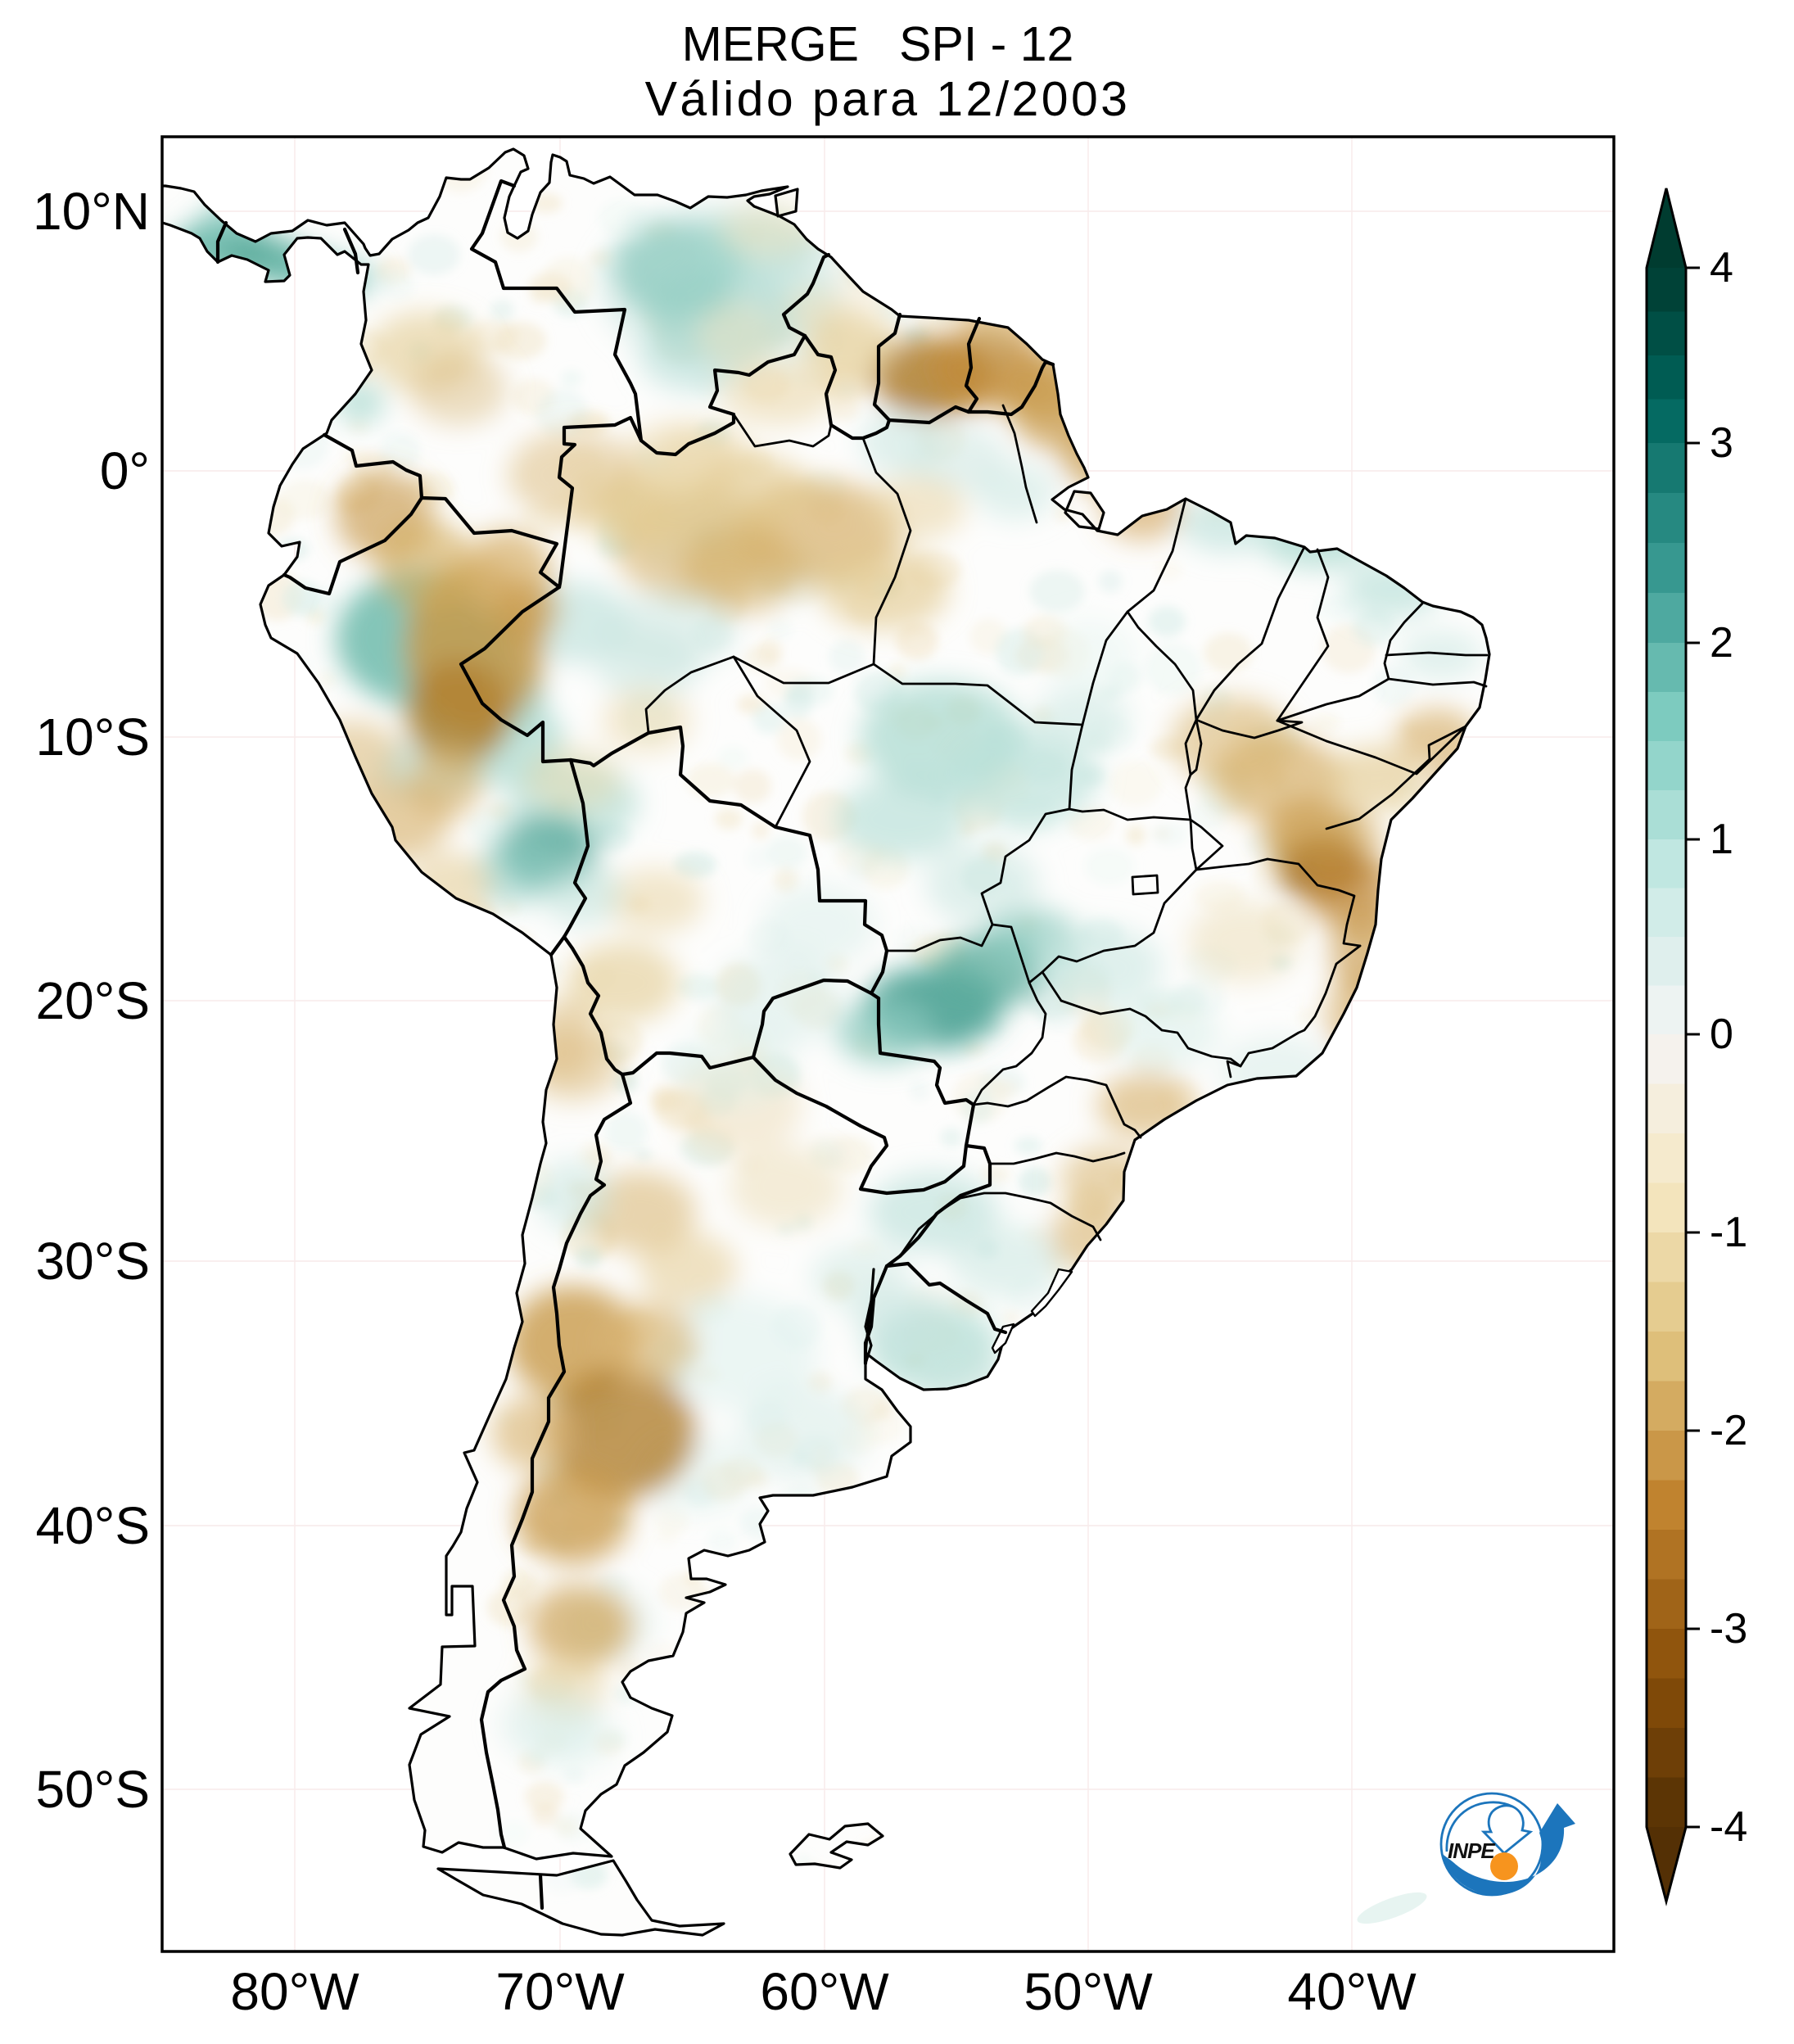 The width and height of the screenshot is (1794, 2044). What do you see at coordinates (93, 737) in the screenshot?
I see `svg-text: 10°S` at bounding box center [93, 737].